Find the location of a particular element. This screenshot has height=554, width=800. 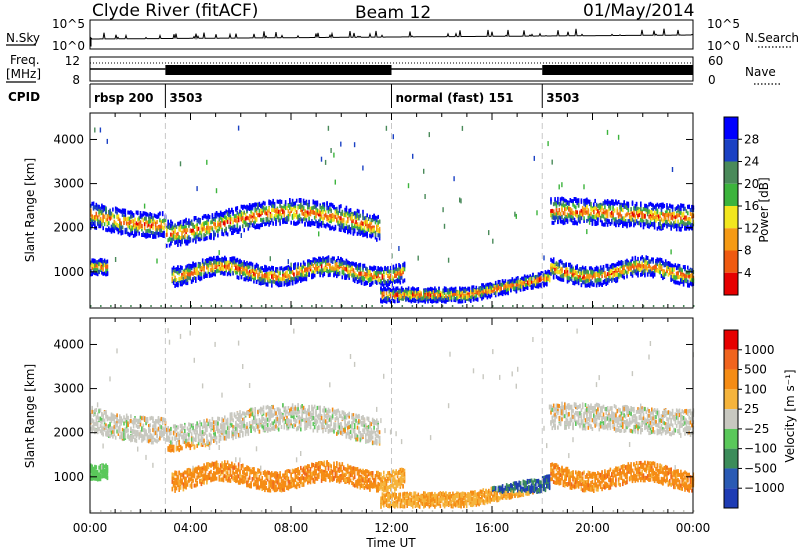

cpid-segment-0: rbsp 200 is located at coordinates (123, 98).